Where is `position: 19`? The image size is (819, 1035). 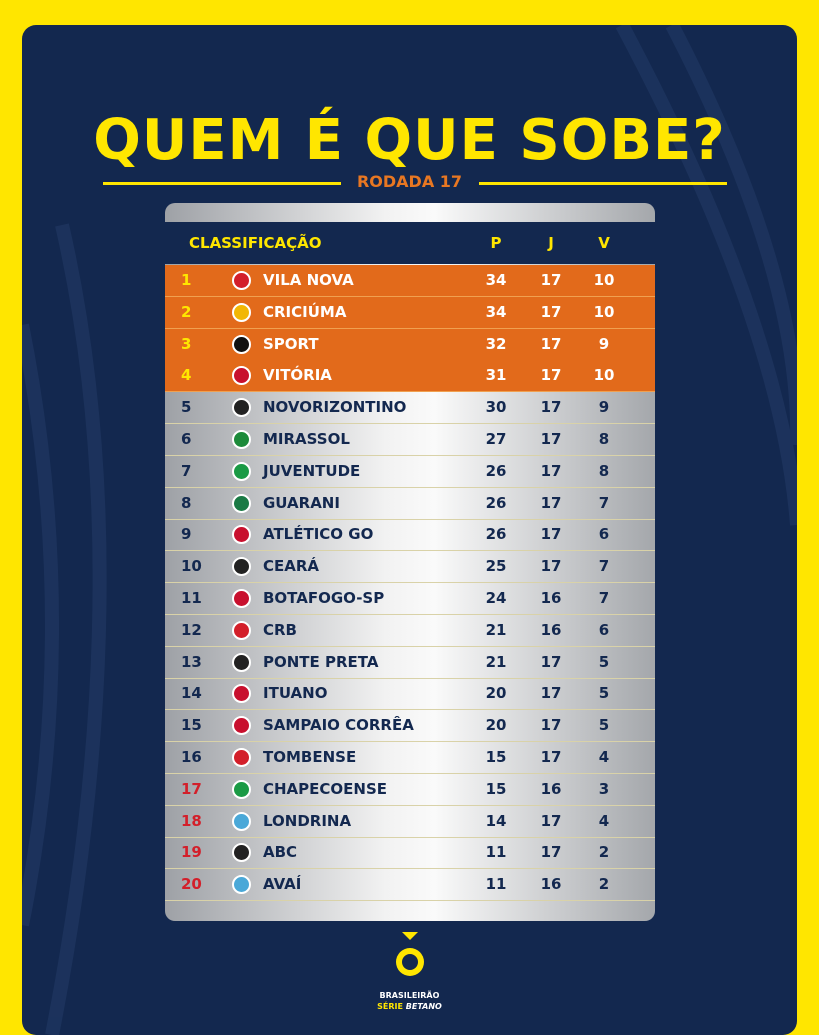
position: 19 is located at coordinates (191, 852).